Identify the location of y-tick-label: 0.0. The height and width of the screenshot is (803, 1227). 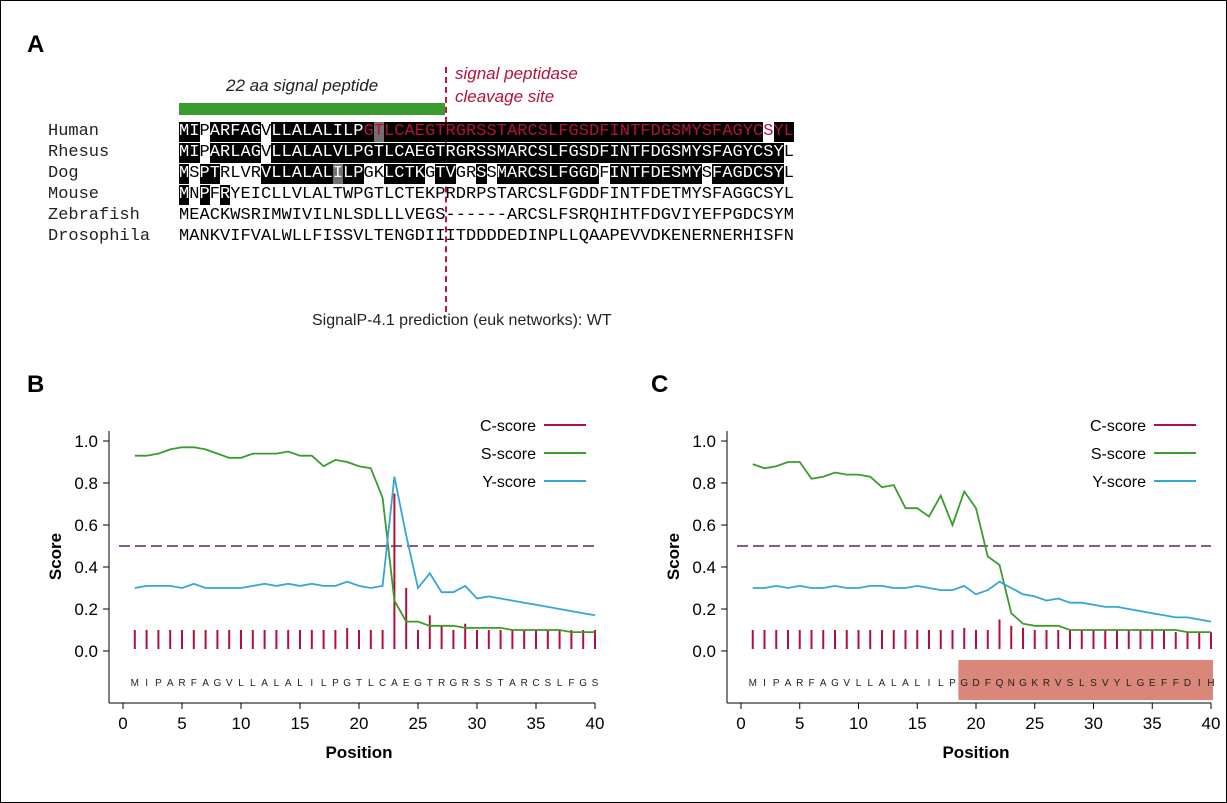
(704, 651).